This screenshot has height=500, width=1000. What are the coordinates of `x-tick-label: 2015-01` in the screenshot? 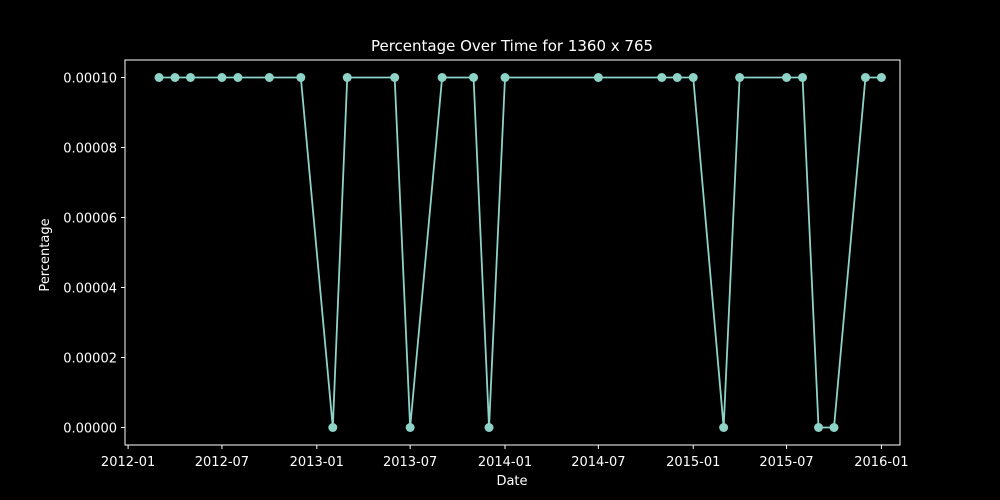 It's located at (693, 462).